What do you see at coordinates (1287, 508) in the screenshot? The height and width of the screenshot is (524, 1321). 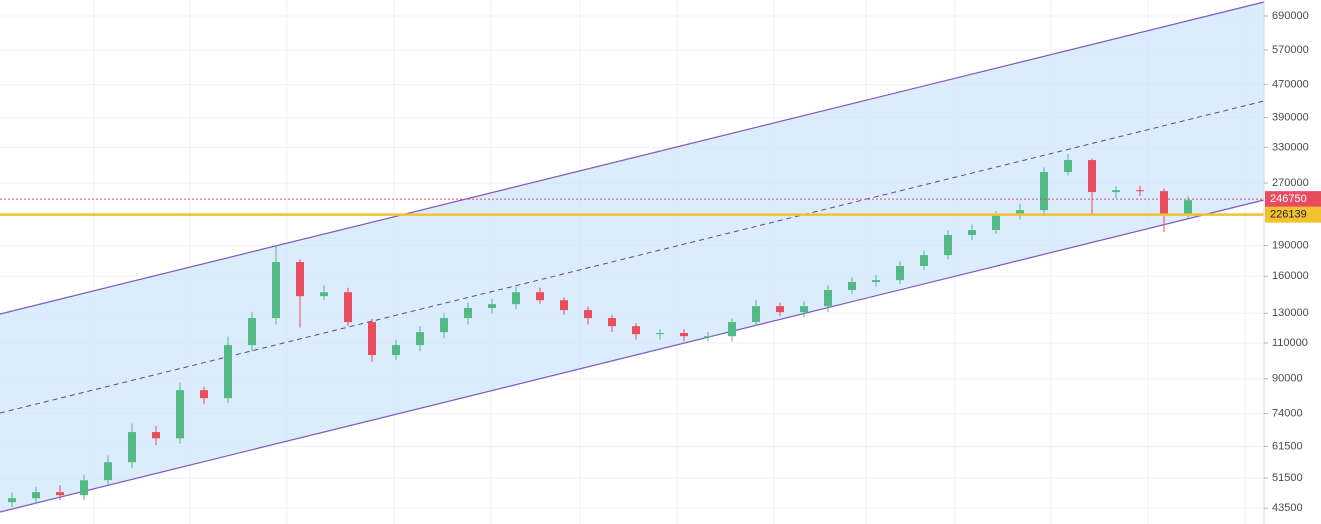 I see `y-tick-label: 43500` at bounding box center [1287, 508].